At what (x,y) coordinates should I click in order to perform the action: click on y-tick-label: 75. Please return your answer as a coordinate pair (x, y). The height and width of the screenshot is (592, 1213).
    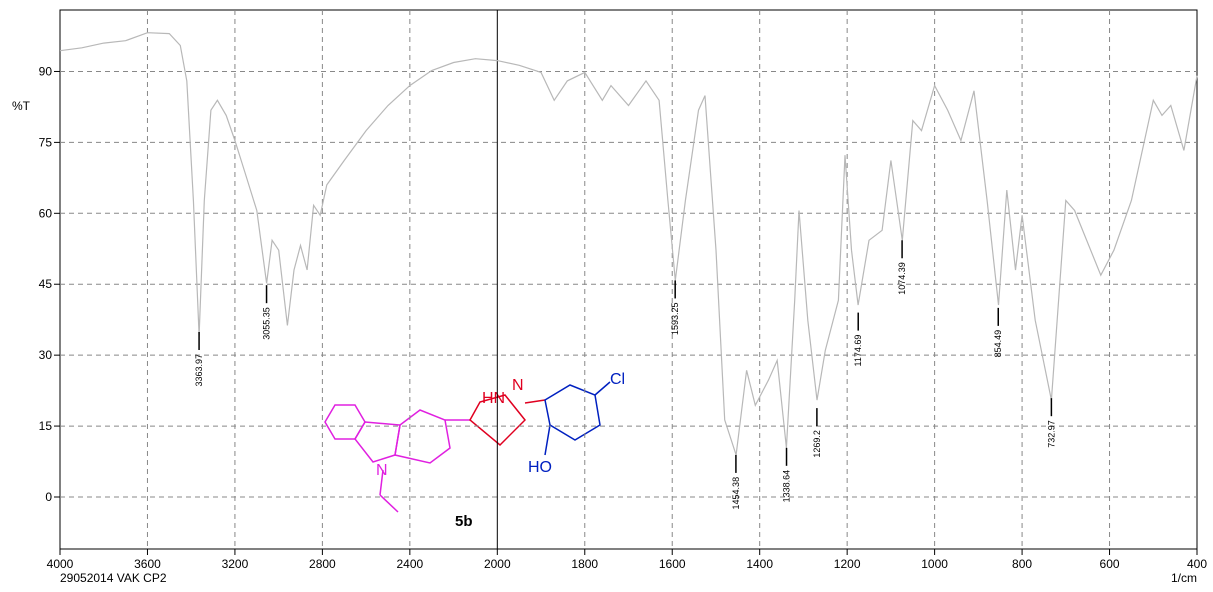
    Looking at the image, I should click on (46, 142).